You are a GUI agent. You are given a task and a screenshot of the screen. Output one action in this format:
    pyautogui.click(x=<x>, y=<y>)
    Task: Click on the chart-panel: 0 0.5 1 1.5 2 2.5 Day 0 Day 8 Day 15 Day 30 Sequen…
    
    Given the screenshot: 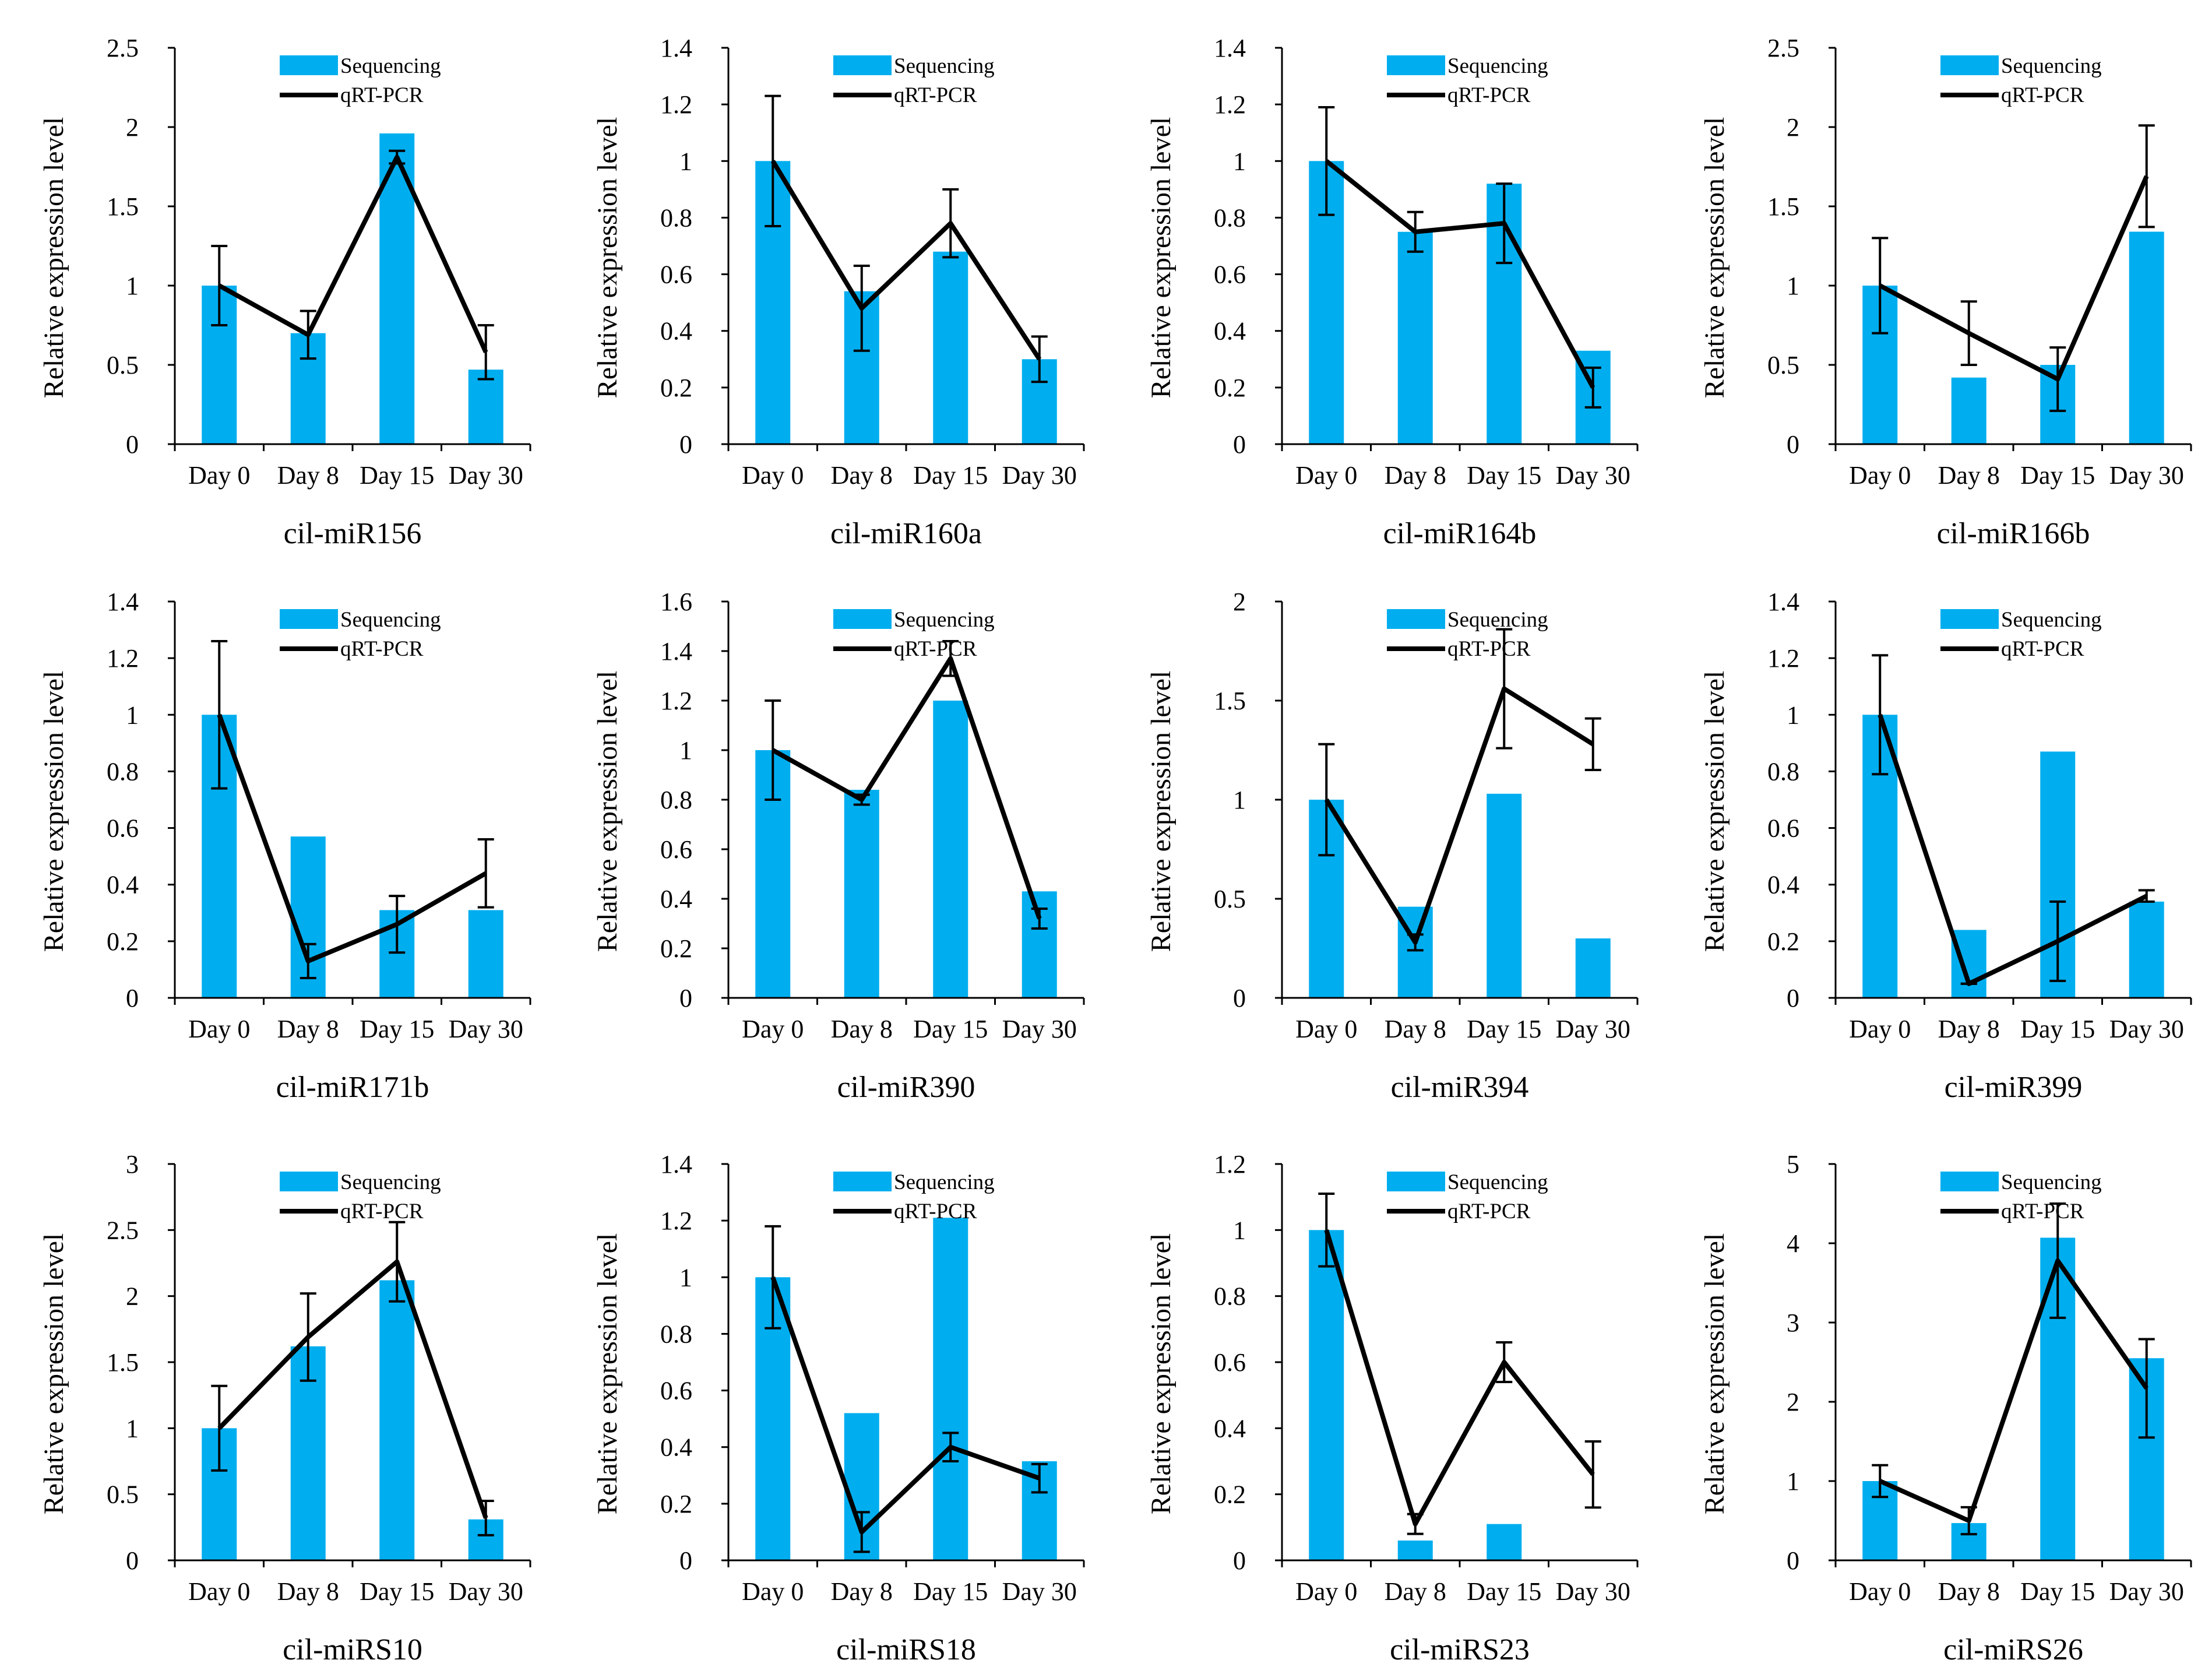 What is the action you would take?
    pyautogui.click(x=284, y=292)
    